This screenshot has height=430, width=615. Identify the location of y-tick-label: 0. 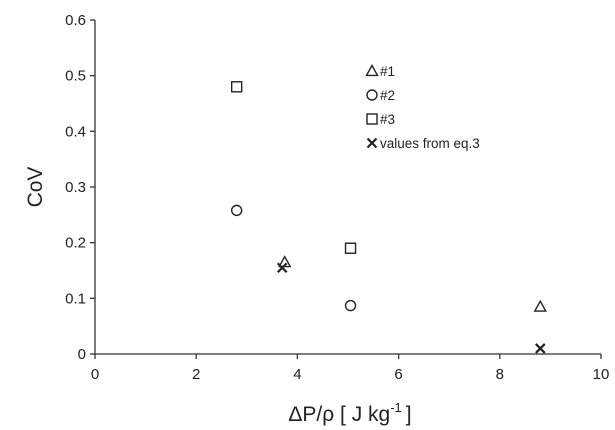
(82, 354).